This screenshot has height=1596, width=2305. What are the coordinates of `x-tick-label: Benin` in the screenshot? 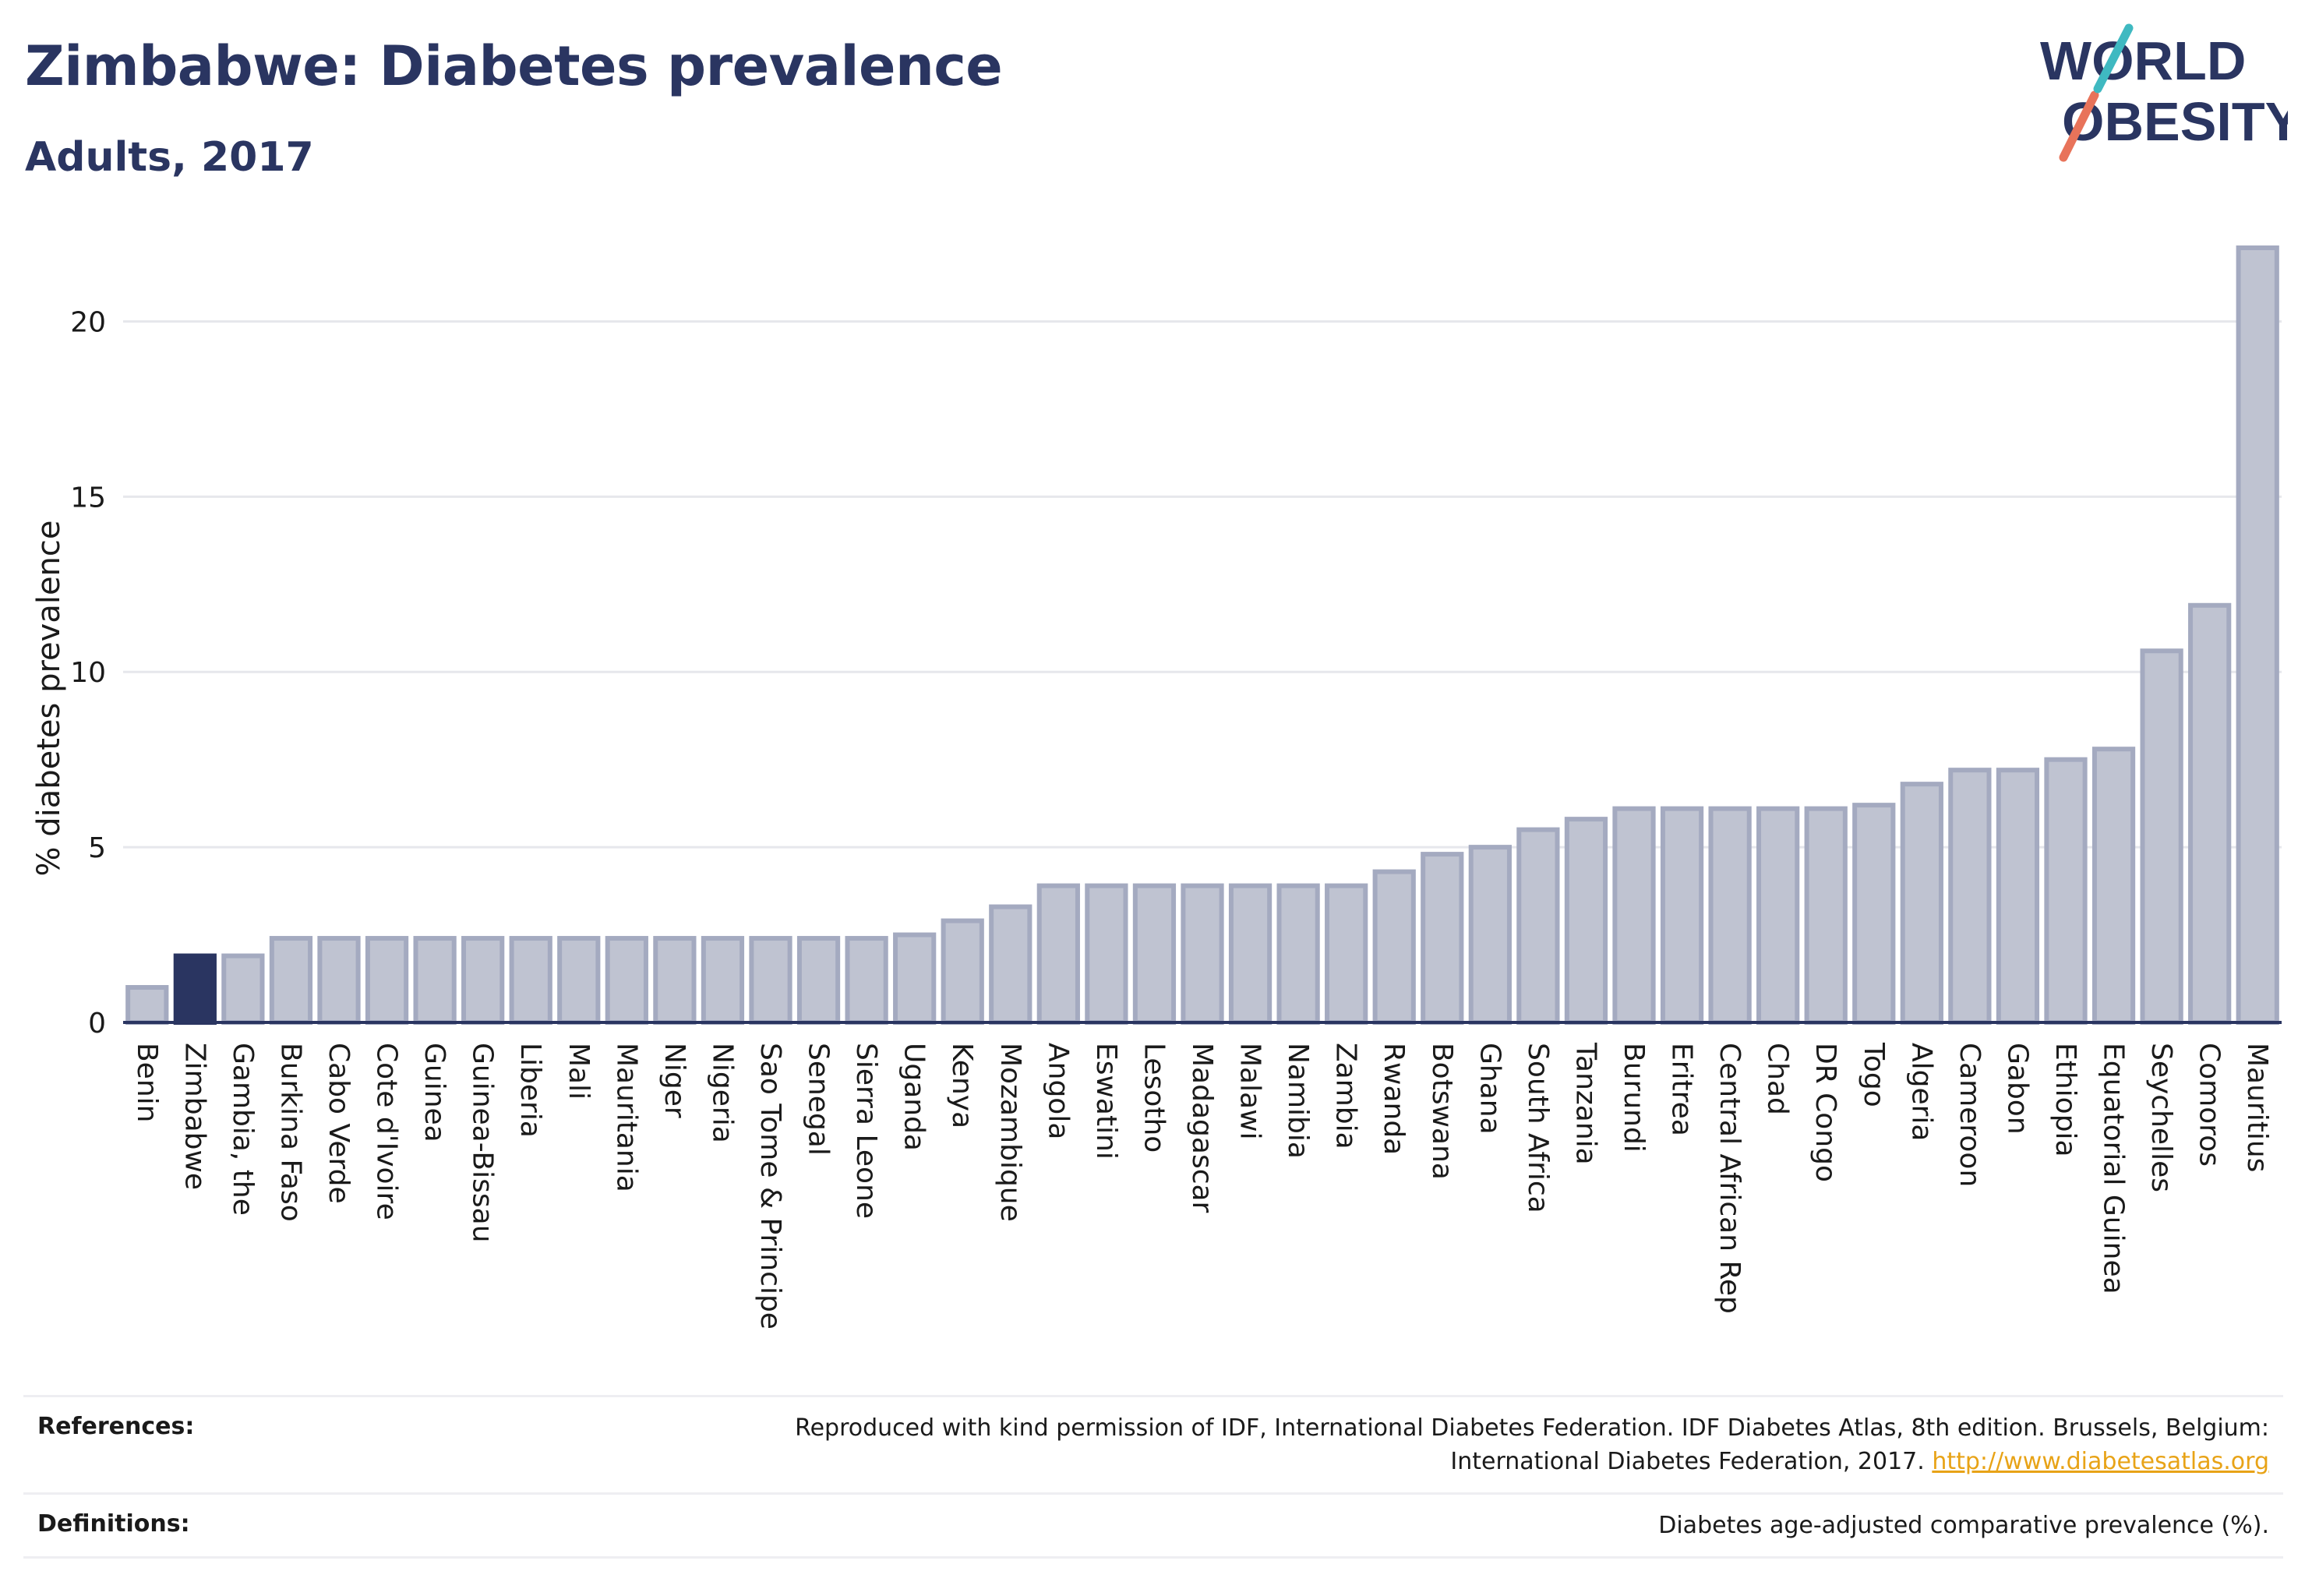 It's located at (147, 1082).